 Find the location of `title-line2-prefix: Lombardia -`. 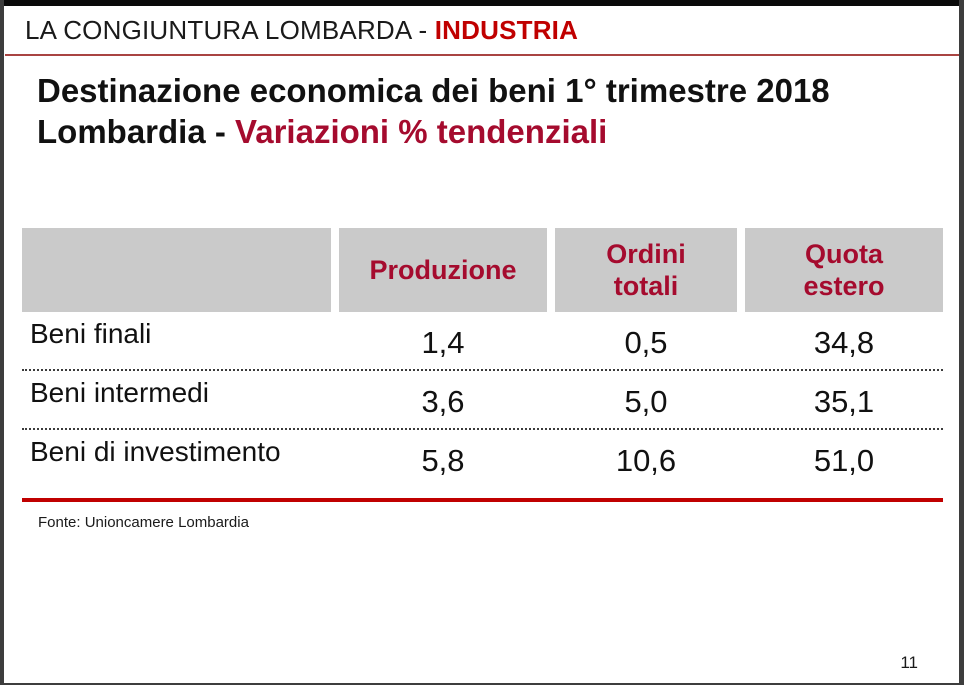

title-line2-prefix: Lombardia - is located at coordinates (136, 131).